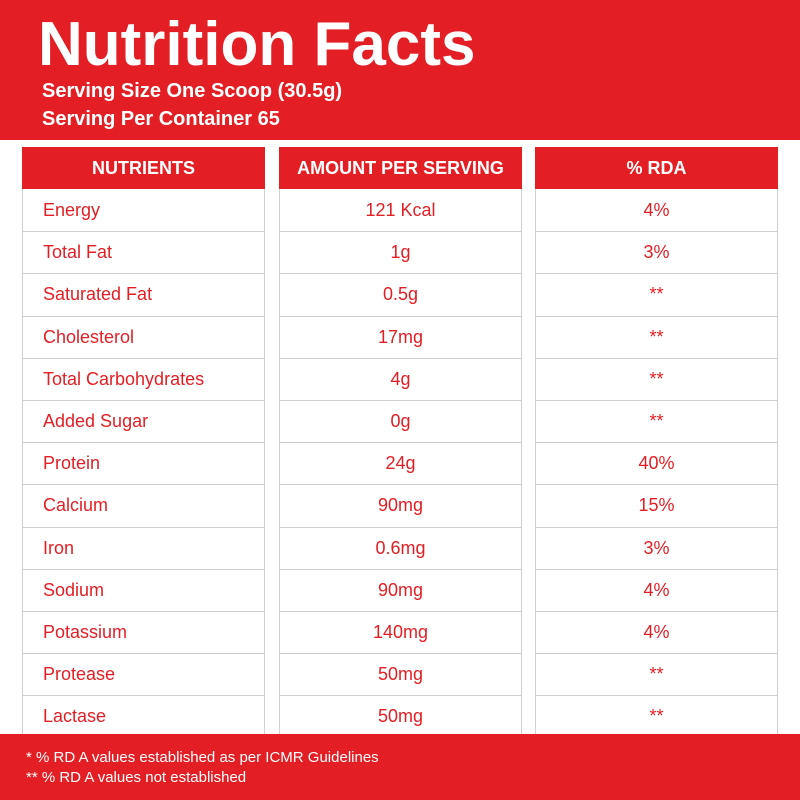 This screenshot has height=800, width=800. What do you see at coordinates (400, 336) in the screenshot?
I see `amount-cell: 17mg` at bounding box center [400, 336].